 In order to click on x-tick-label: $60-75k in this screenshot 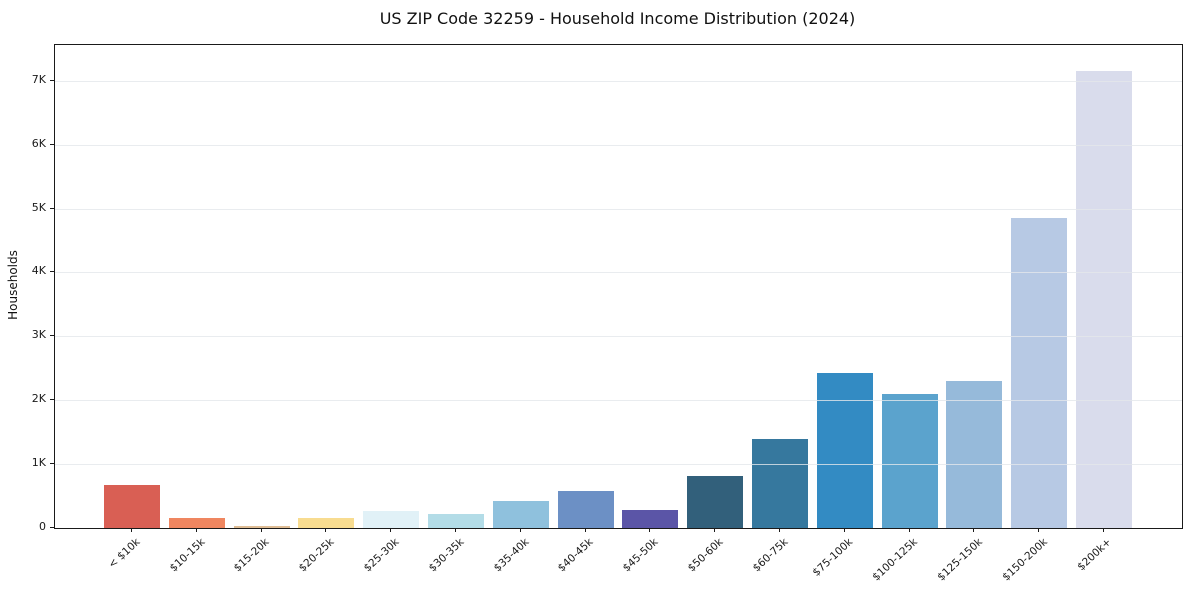, I will do `click(770, 555)`.